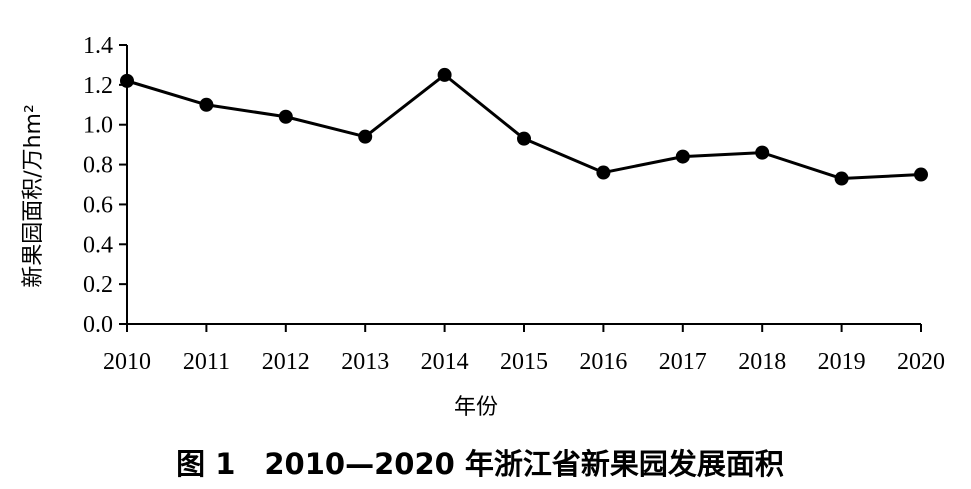  What do you see at coordinates (98, 166) in the screenshot?
I see `y-tick-label: 0.8` at bounding box center [98, 166].